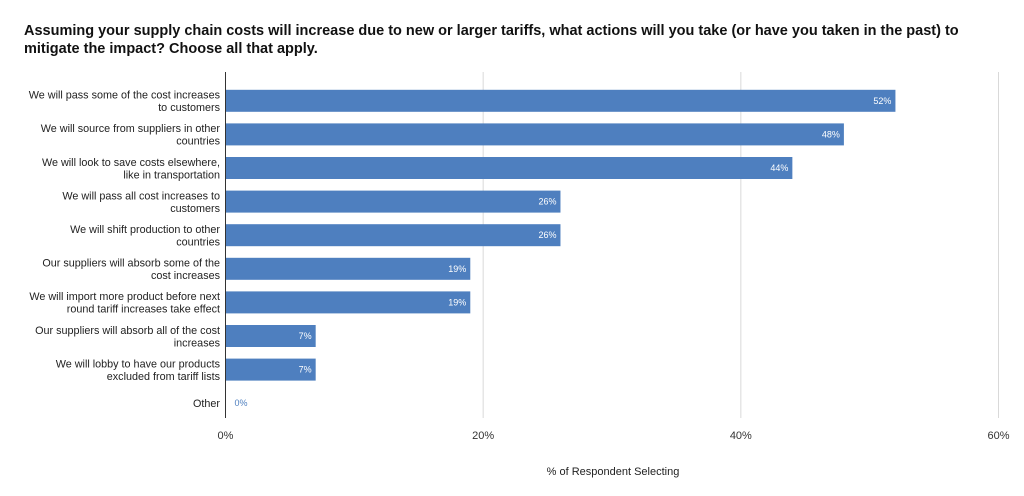 This screenshot has height=496, width=1024. What do you see at coordinates (613, 472) in the screenshot?
I see `x-axis-label: % of Respondent Selecting` at bounding box center [613, 472].